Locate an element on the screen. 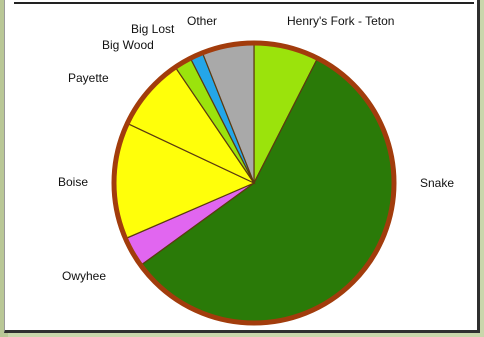 Image resolution: width=484 pixels, height=337 pixels. pie-label-henry-s-fork-teton: Henry's Fork - Teton is located at coordinates (340, 21).